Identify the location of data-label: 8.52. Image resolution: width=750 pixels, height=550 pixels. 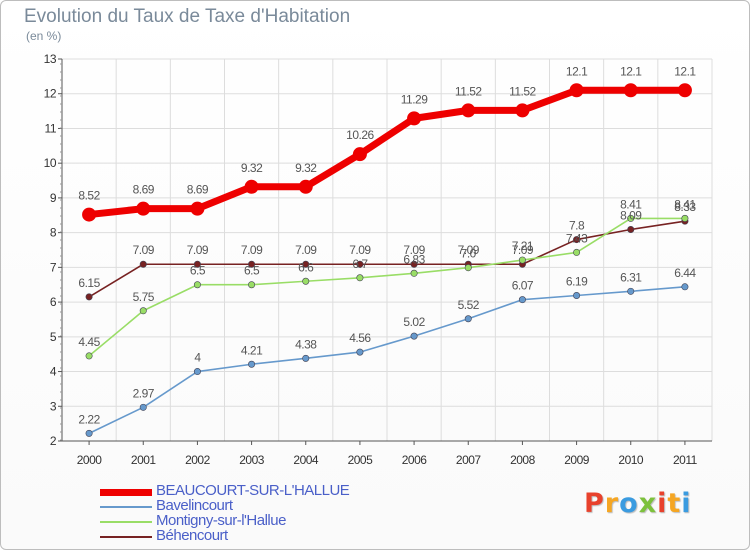
(89, 196).